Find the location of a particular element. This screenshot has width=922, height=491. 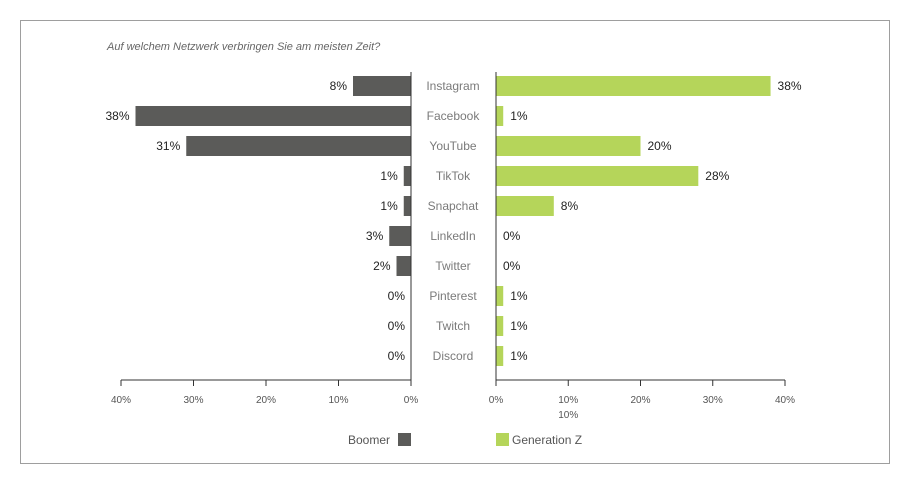

boomer-value-youtube: 31% is located at coordinates (168, 146).